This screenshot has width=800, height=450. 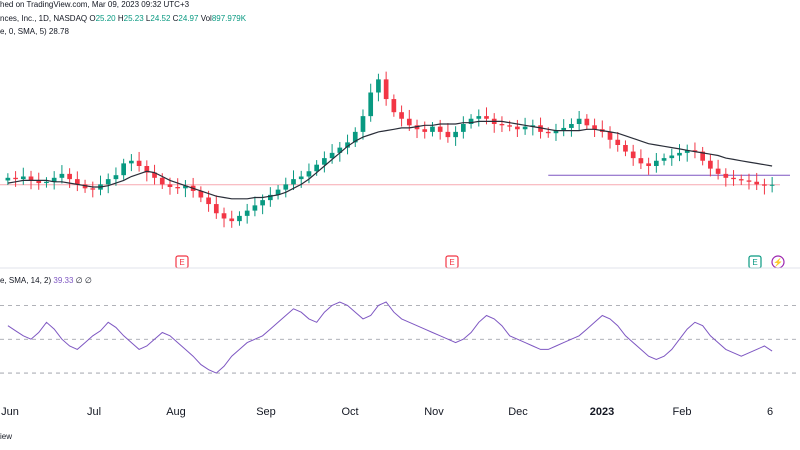 What do you see at coordinates (229, 18) in the screenshot?
I see `volume-value: 897.979K` at bounding box center [229, 18].